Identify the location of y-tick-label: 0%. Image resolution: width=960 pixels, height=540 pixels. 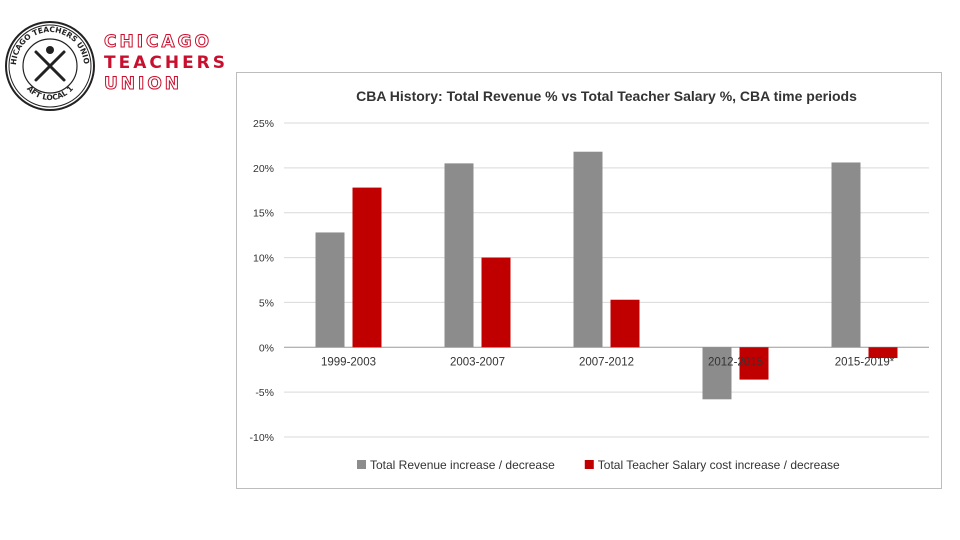
(266, 348).